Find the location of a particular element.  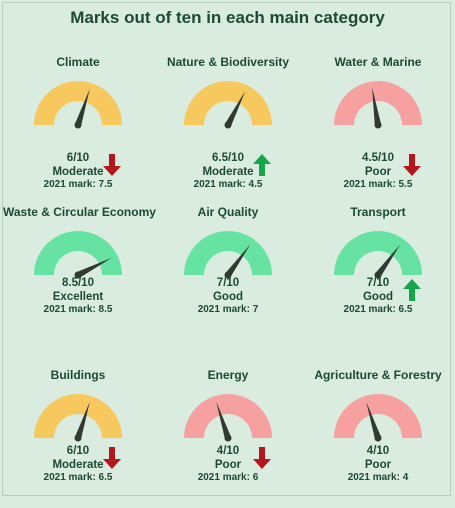

rating-label: Excellent is located at coordinates (78, 297).